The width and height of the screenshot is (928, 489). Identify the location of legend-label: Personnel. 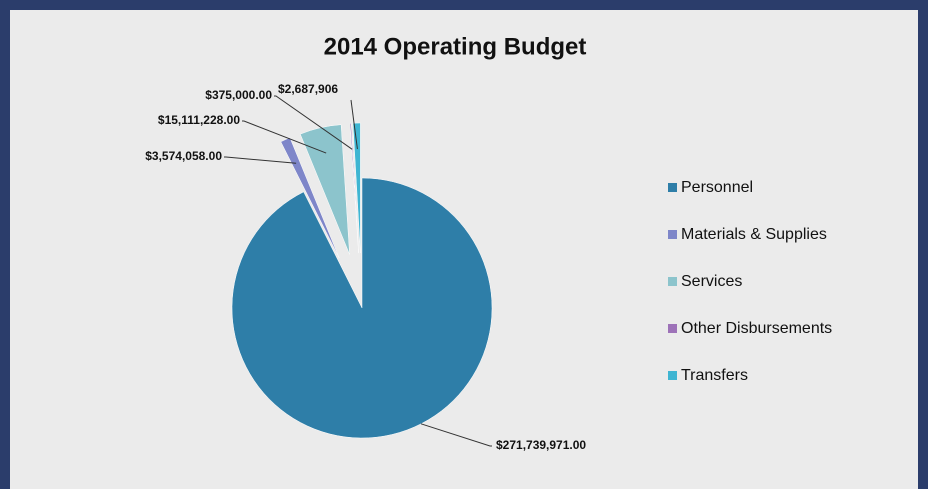
(717, 187).